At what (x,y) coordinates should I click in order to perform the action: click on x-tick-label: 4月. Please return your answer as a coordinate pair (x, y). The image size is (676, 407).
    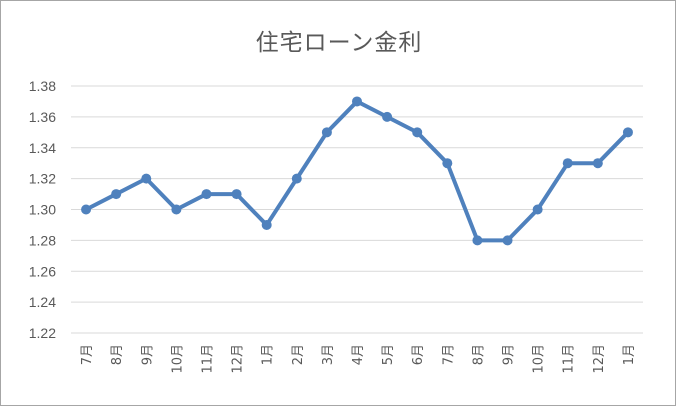
    Looking at the image, I should click on (358, 354).